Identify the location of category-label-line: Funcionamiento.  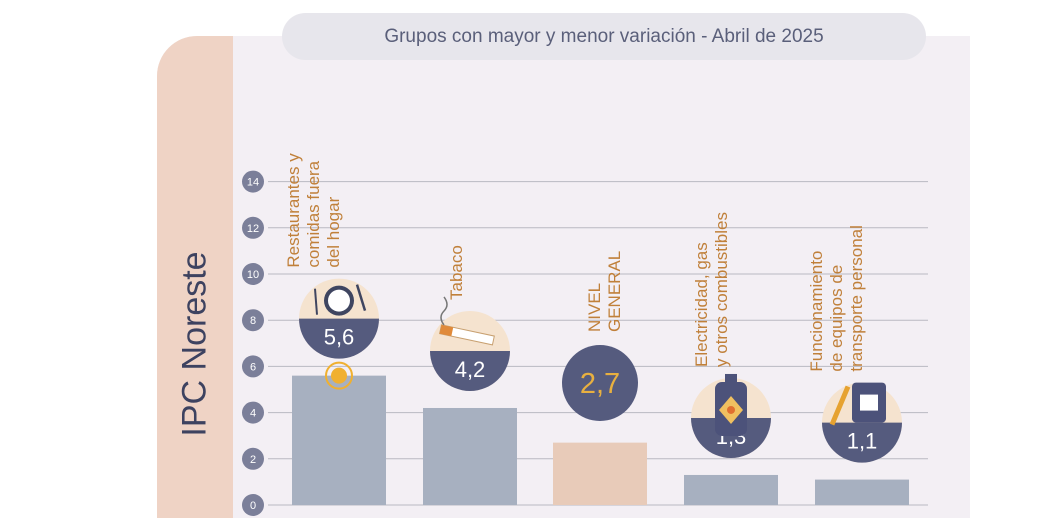
(816, 311).